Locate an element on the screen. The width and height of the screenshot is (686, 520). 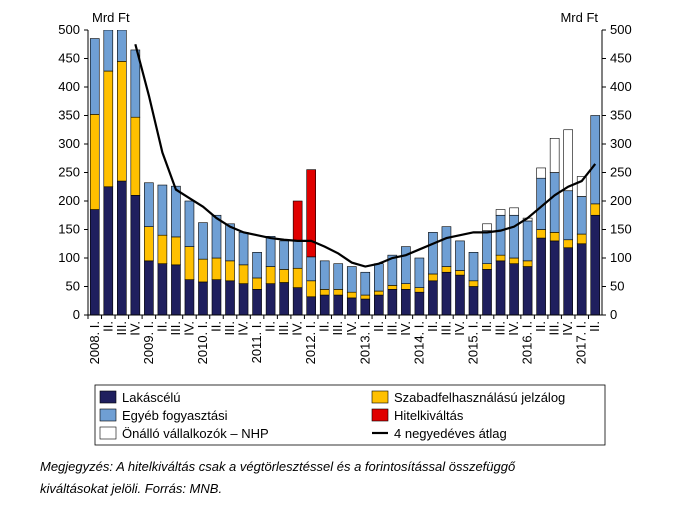
x-tick-label: 2011. I. is located at coordinates (256, 342).